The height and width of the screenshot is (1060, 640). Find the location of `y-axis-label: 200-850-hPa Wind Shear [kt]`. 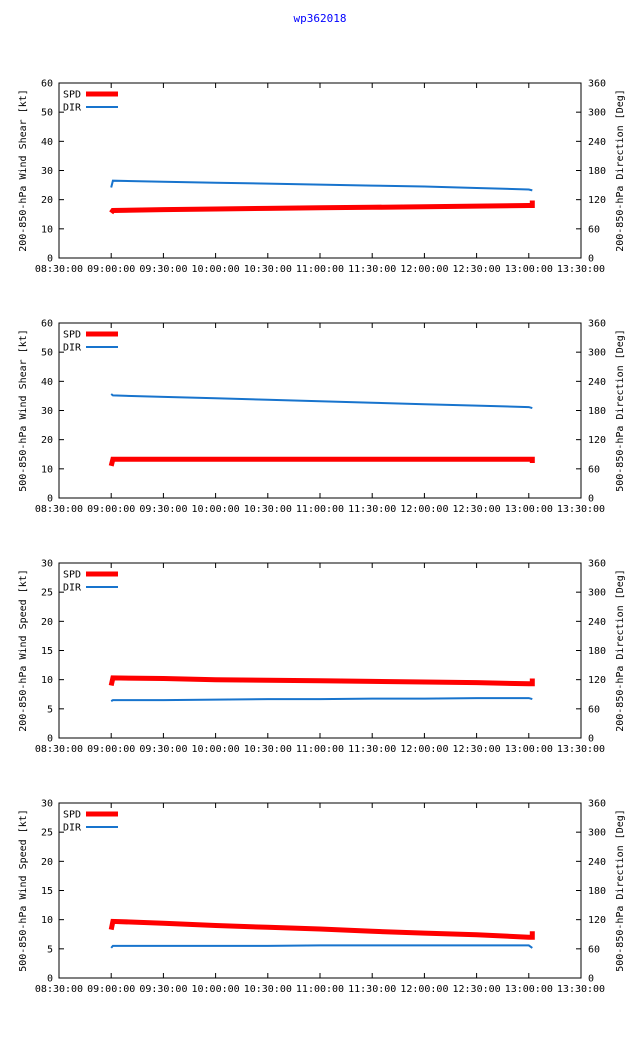

y-axis-label: 200-850-hPa Wind Shear [kt] is located at coordinates (23, 170).